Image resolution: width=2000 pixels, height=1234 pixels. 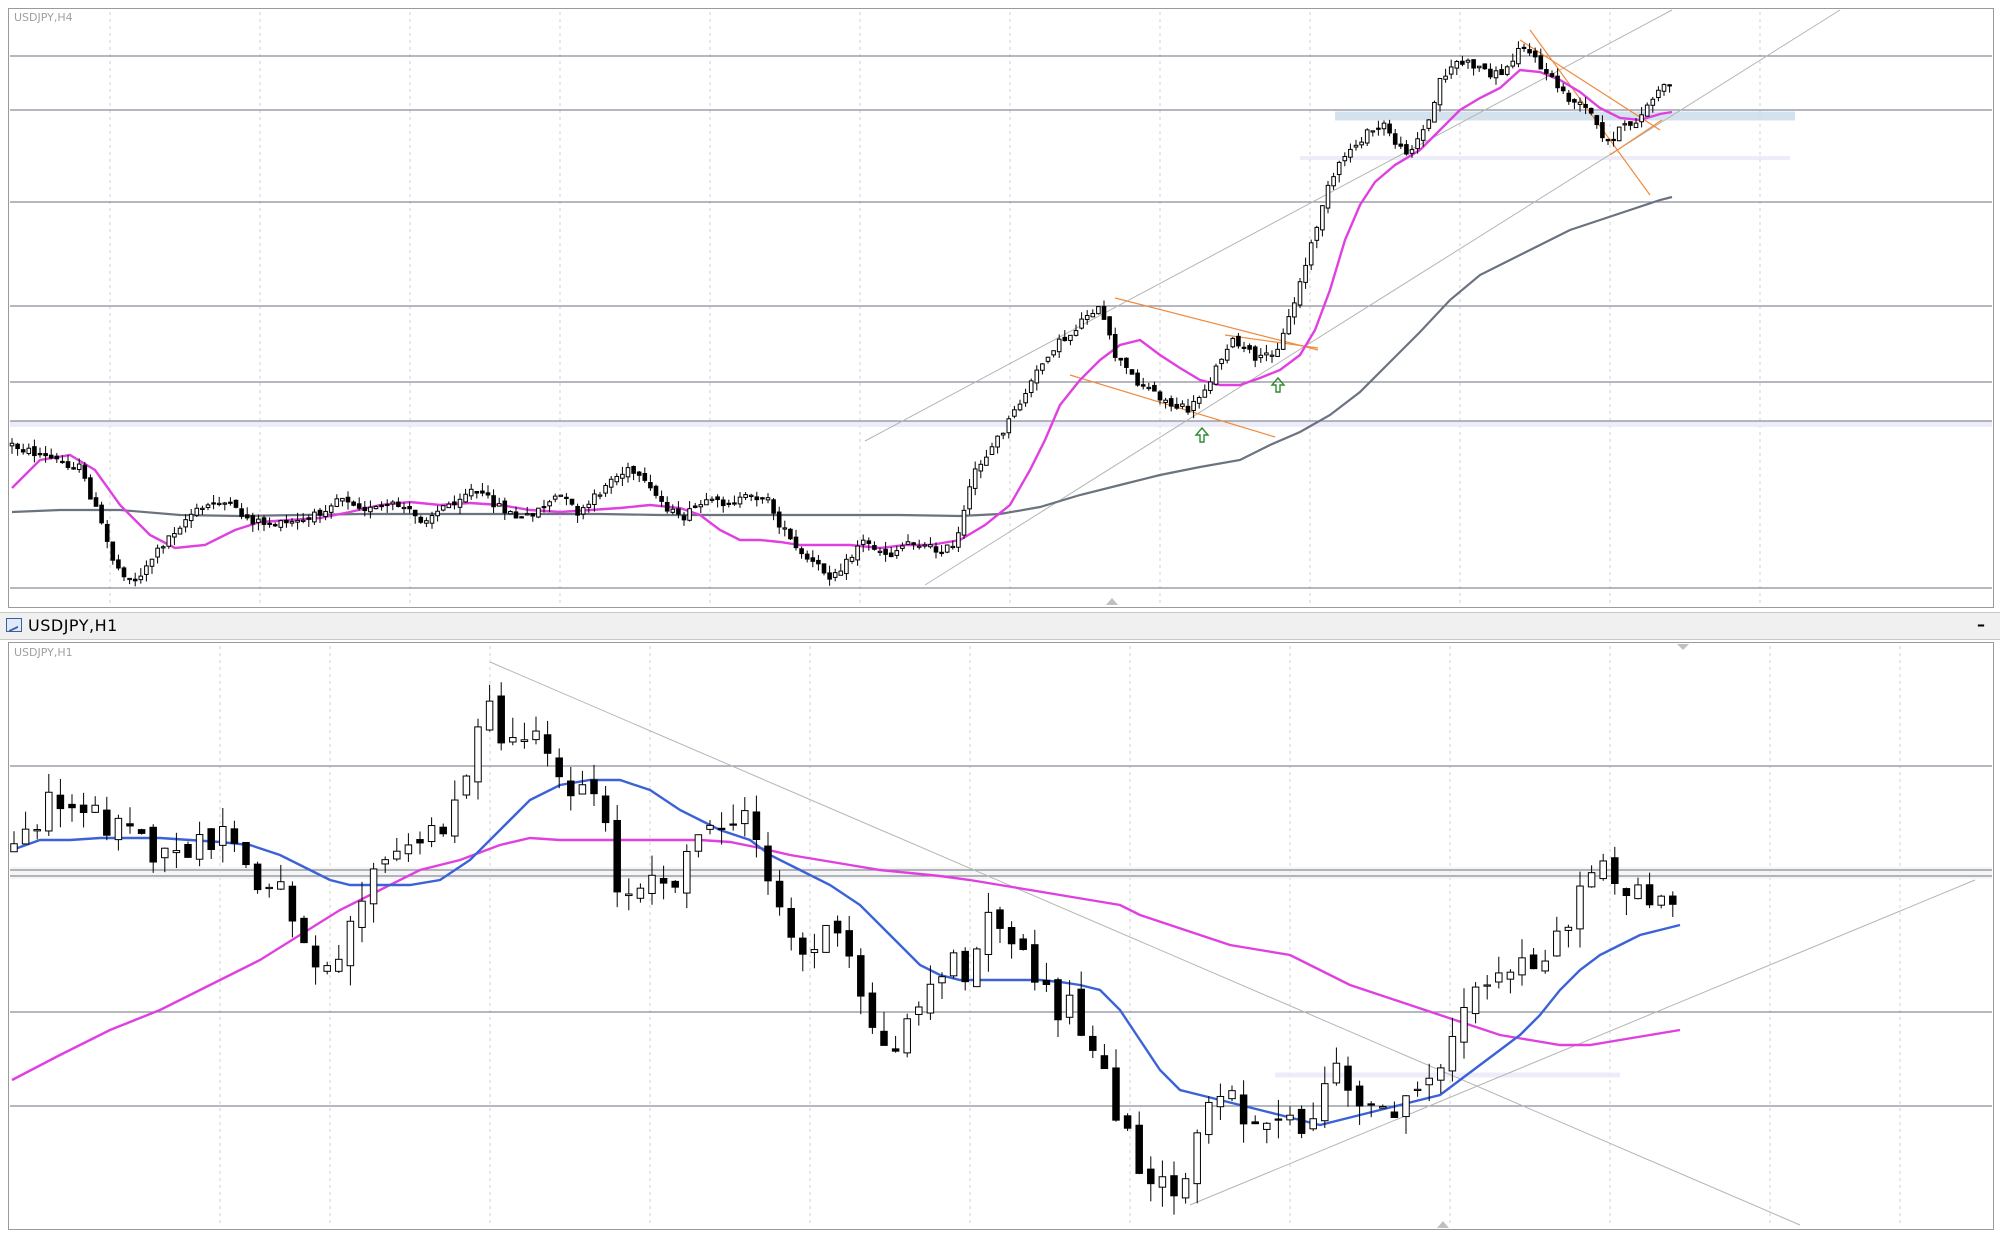 What do you see at coordinates (43, 17) in the screenshot?
I see `h4-chart-label: USDJPY,H4` at bounding box center [43, 17].